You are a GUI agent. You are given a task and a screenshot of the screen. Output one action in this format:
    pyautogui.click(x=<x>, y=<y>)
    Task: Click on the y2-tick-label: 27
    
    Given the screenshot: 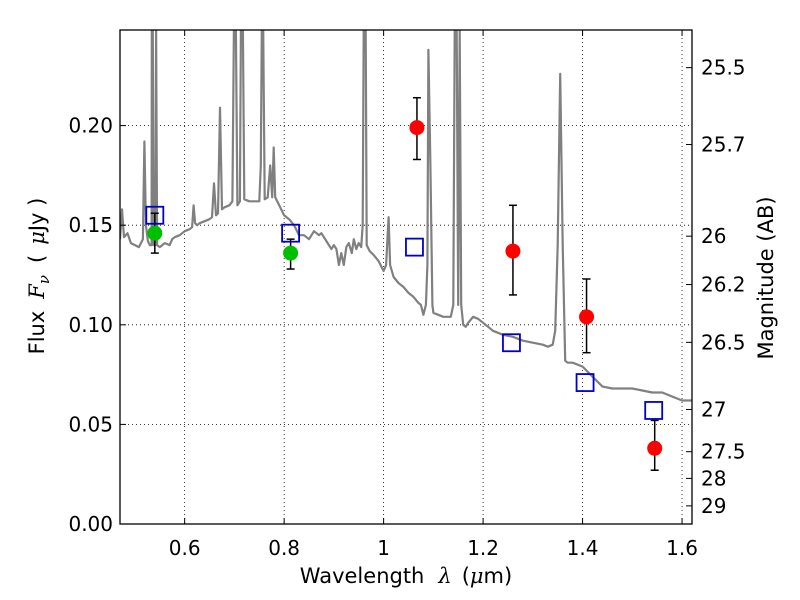 What is the action you would take?
    pyautogui.click(x=713, y=409)
    